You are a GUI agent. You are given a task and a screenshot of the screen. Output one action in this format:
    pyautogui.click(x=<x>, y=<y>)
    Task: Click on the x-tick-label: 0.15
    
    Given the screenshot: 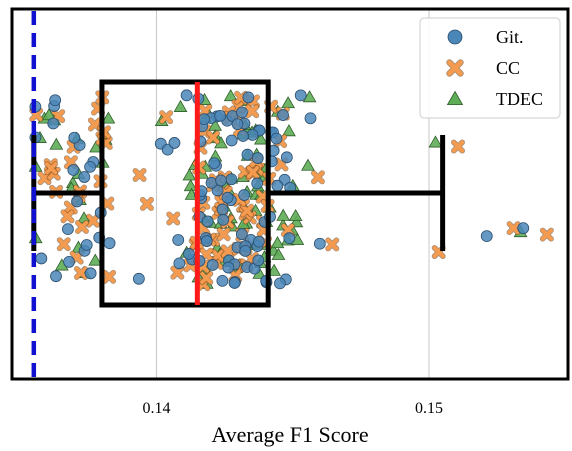 What is the action you would take?
    pyautogui.click(x=429, y=408)
    